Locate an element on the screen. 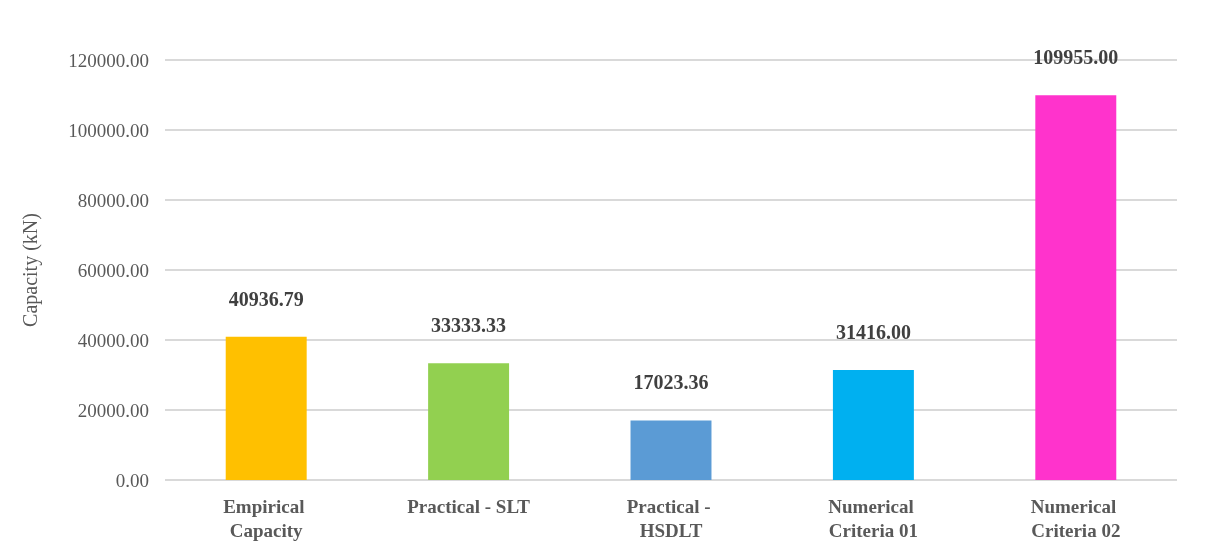  x-tick-label: Numerical Criteria 01 is located at coordinates (873, 518).